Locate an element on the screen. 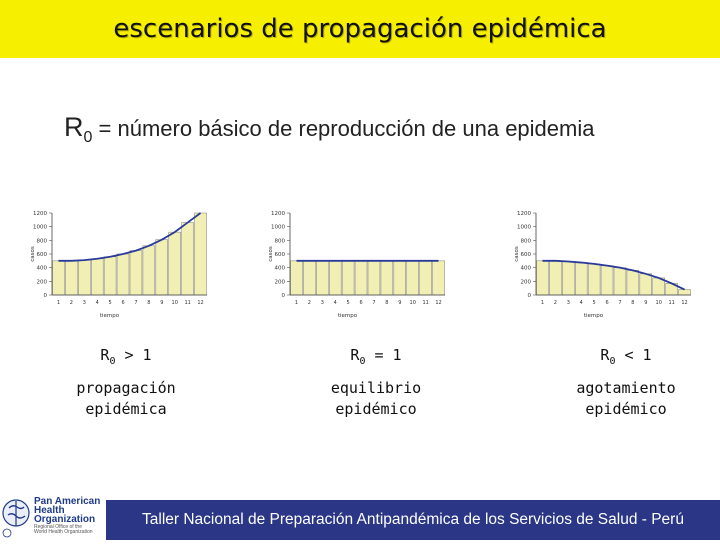  scenario-r-line: R0 = 1 is located at coordinates (376, 356).